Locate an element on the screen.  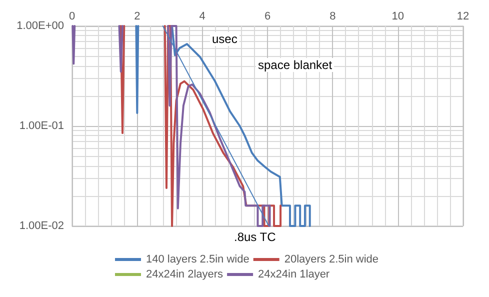
annotation: space blanket is located at coordinates (295, 65).